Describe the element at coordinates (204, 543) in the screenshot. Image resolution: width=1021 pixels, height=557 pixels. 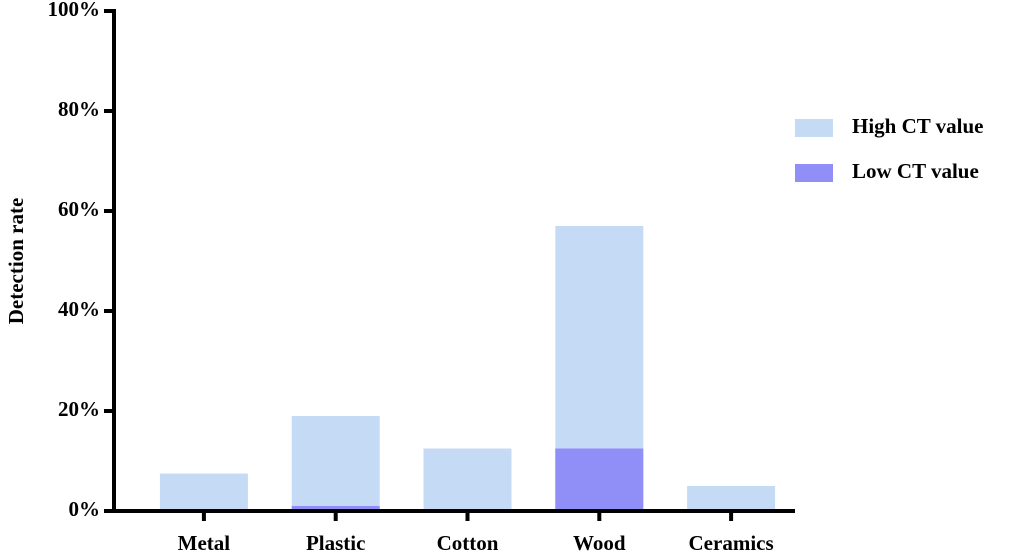
I see `x-tick-label: Metal` at that location.